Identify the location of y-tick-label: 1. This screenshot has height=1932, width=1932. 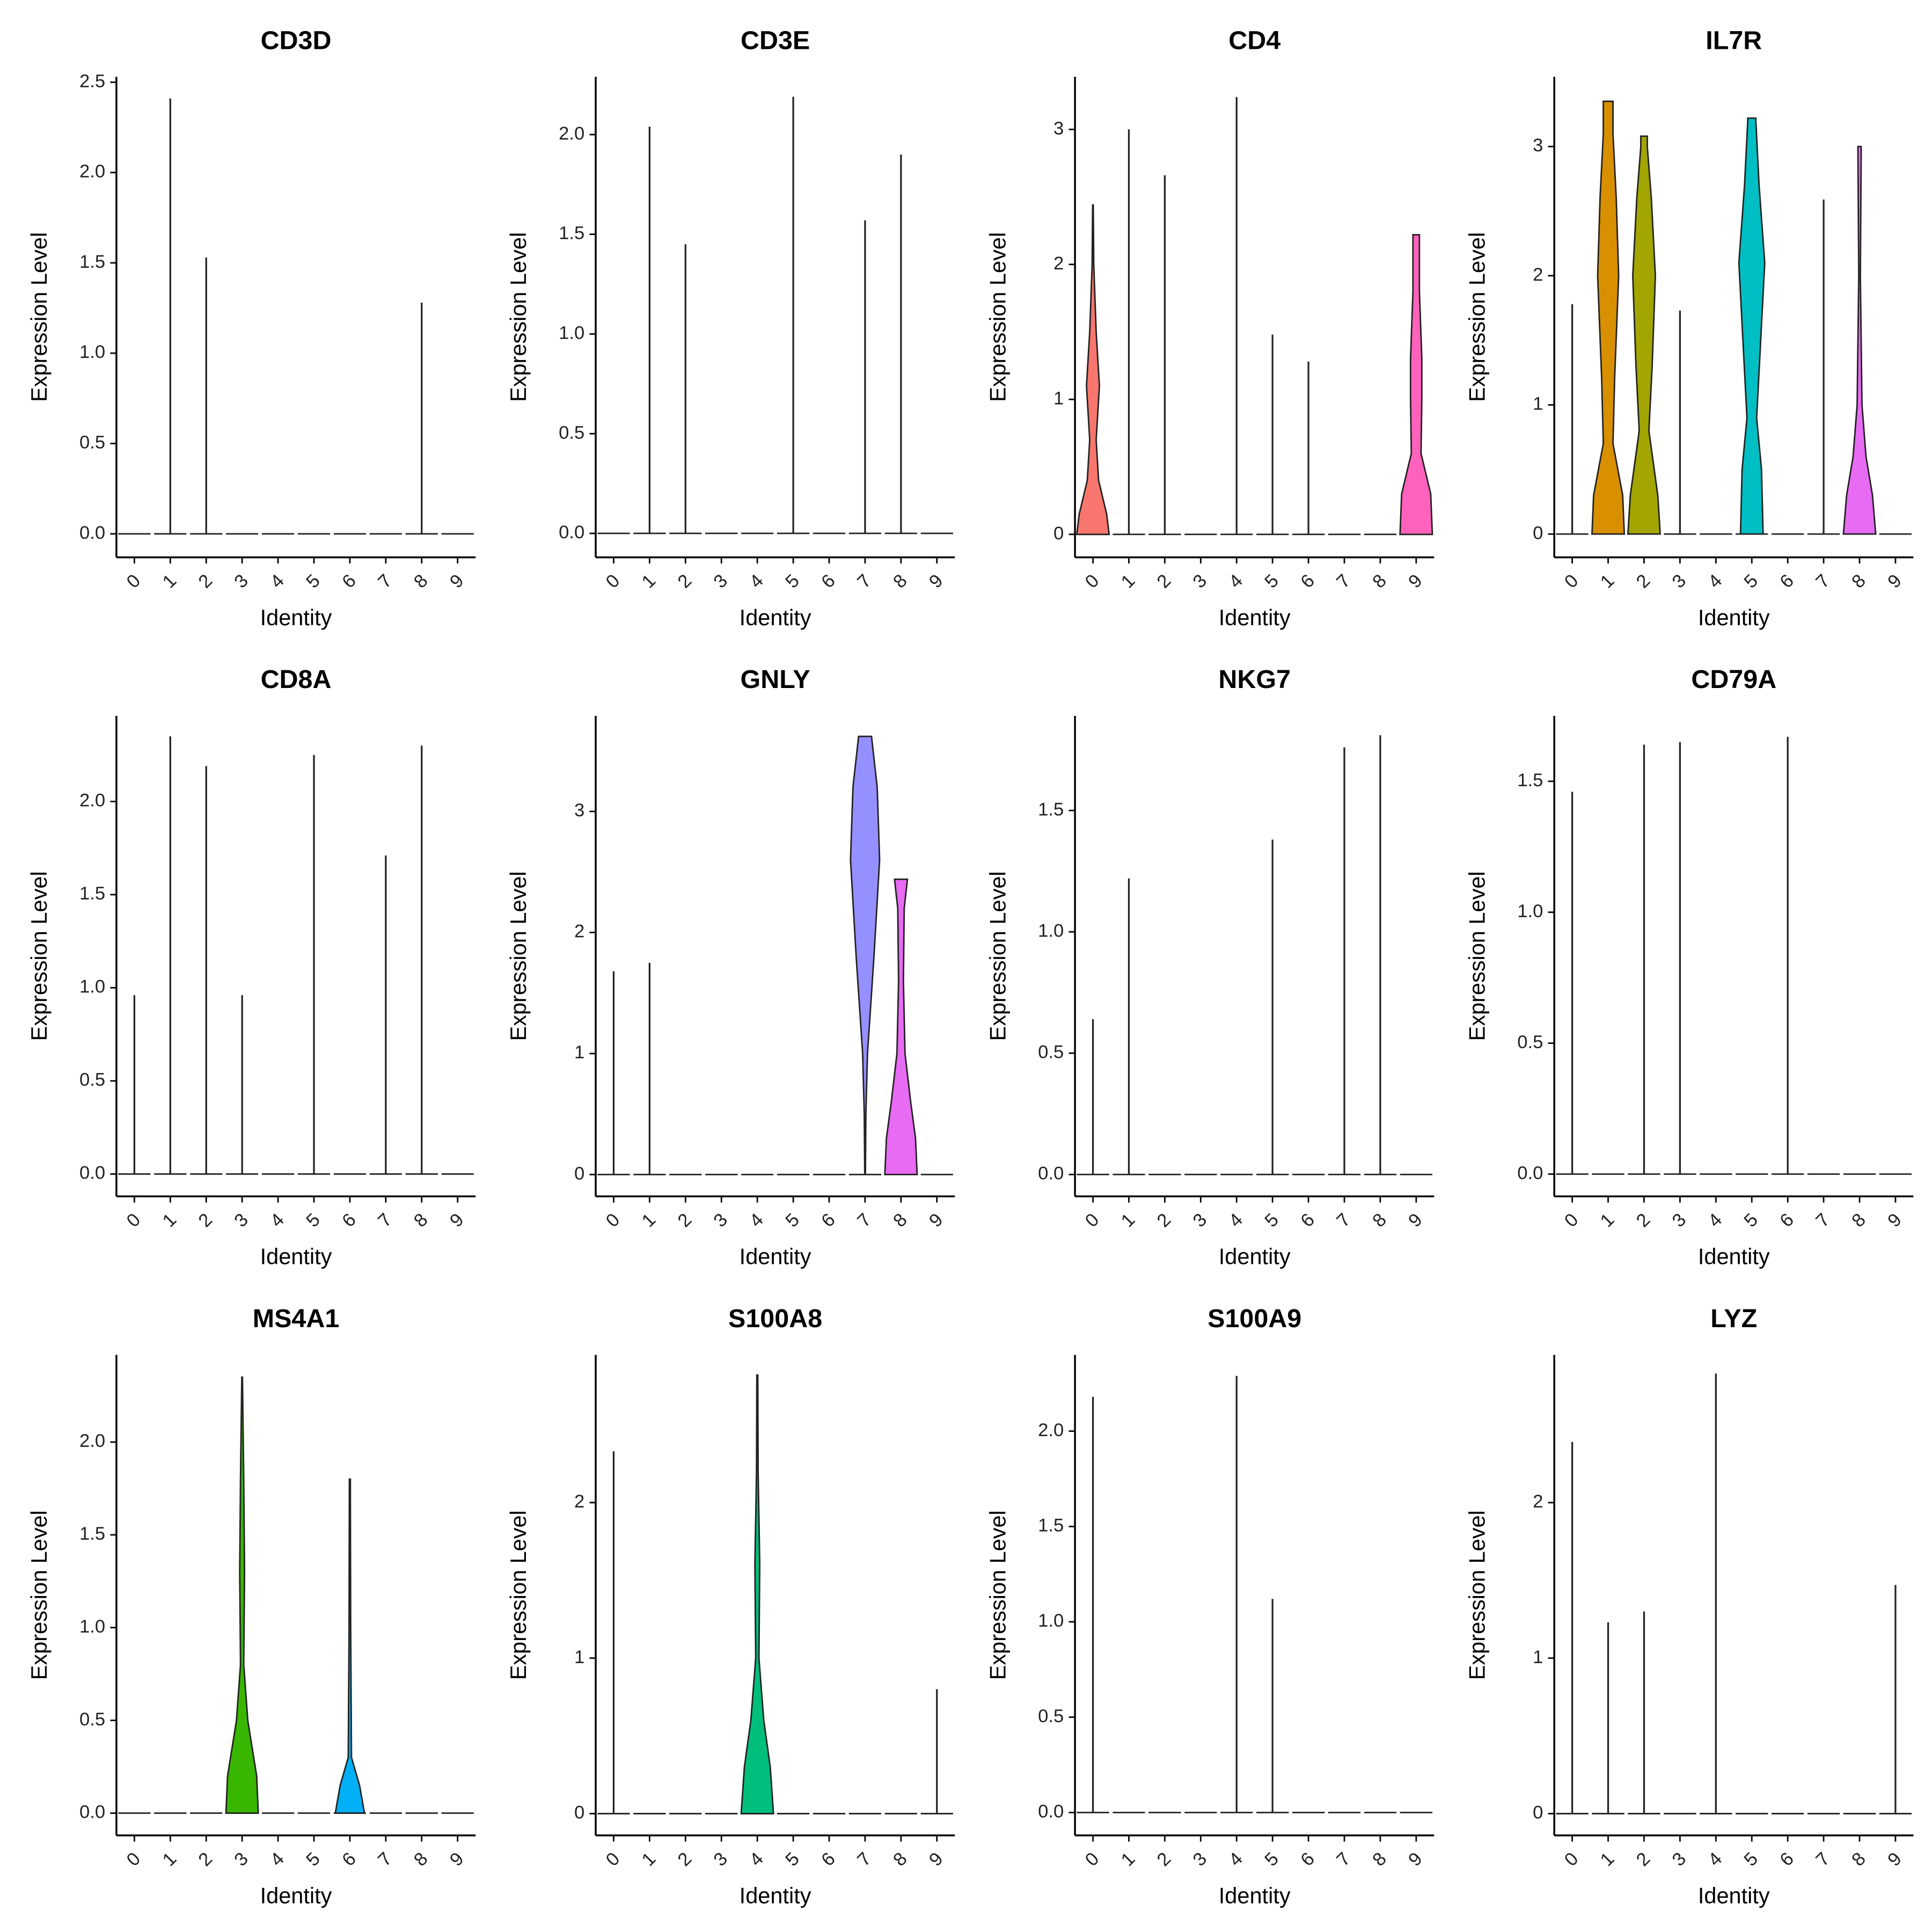
(1058, 398).